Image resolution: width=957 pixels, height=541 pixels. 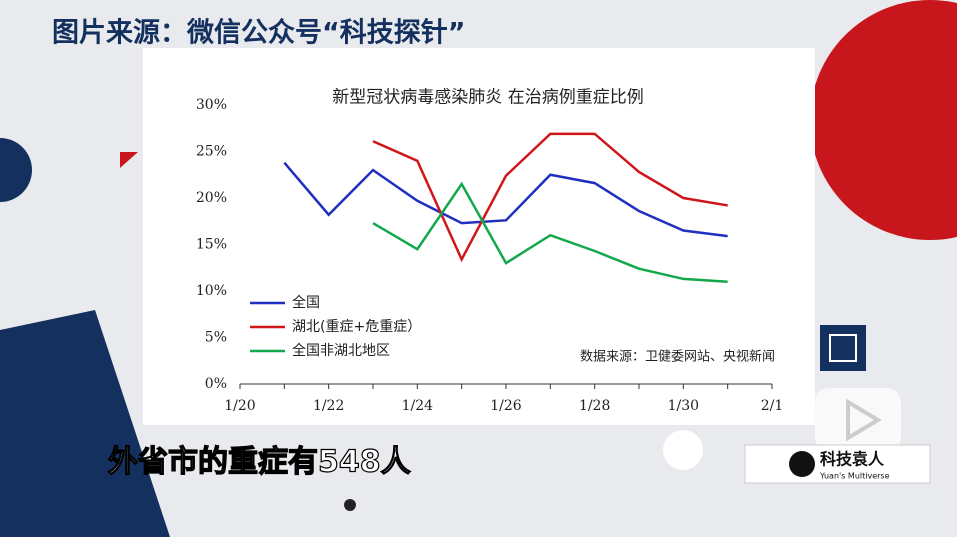 What do you see at coordinates (418, 406) in the screenshot?
I see `x-tick-label: 1/24` at bounding box center [418, 406].